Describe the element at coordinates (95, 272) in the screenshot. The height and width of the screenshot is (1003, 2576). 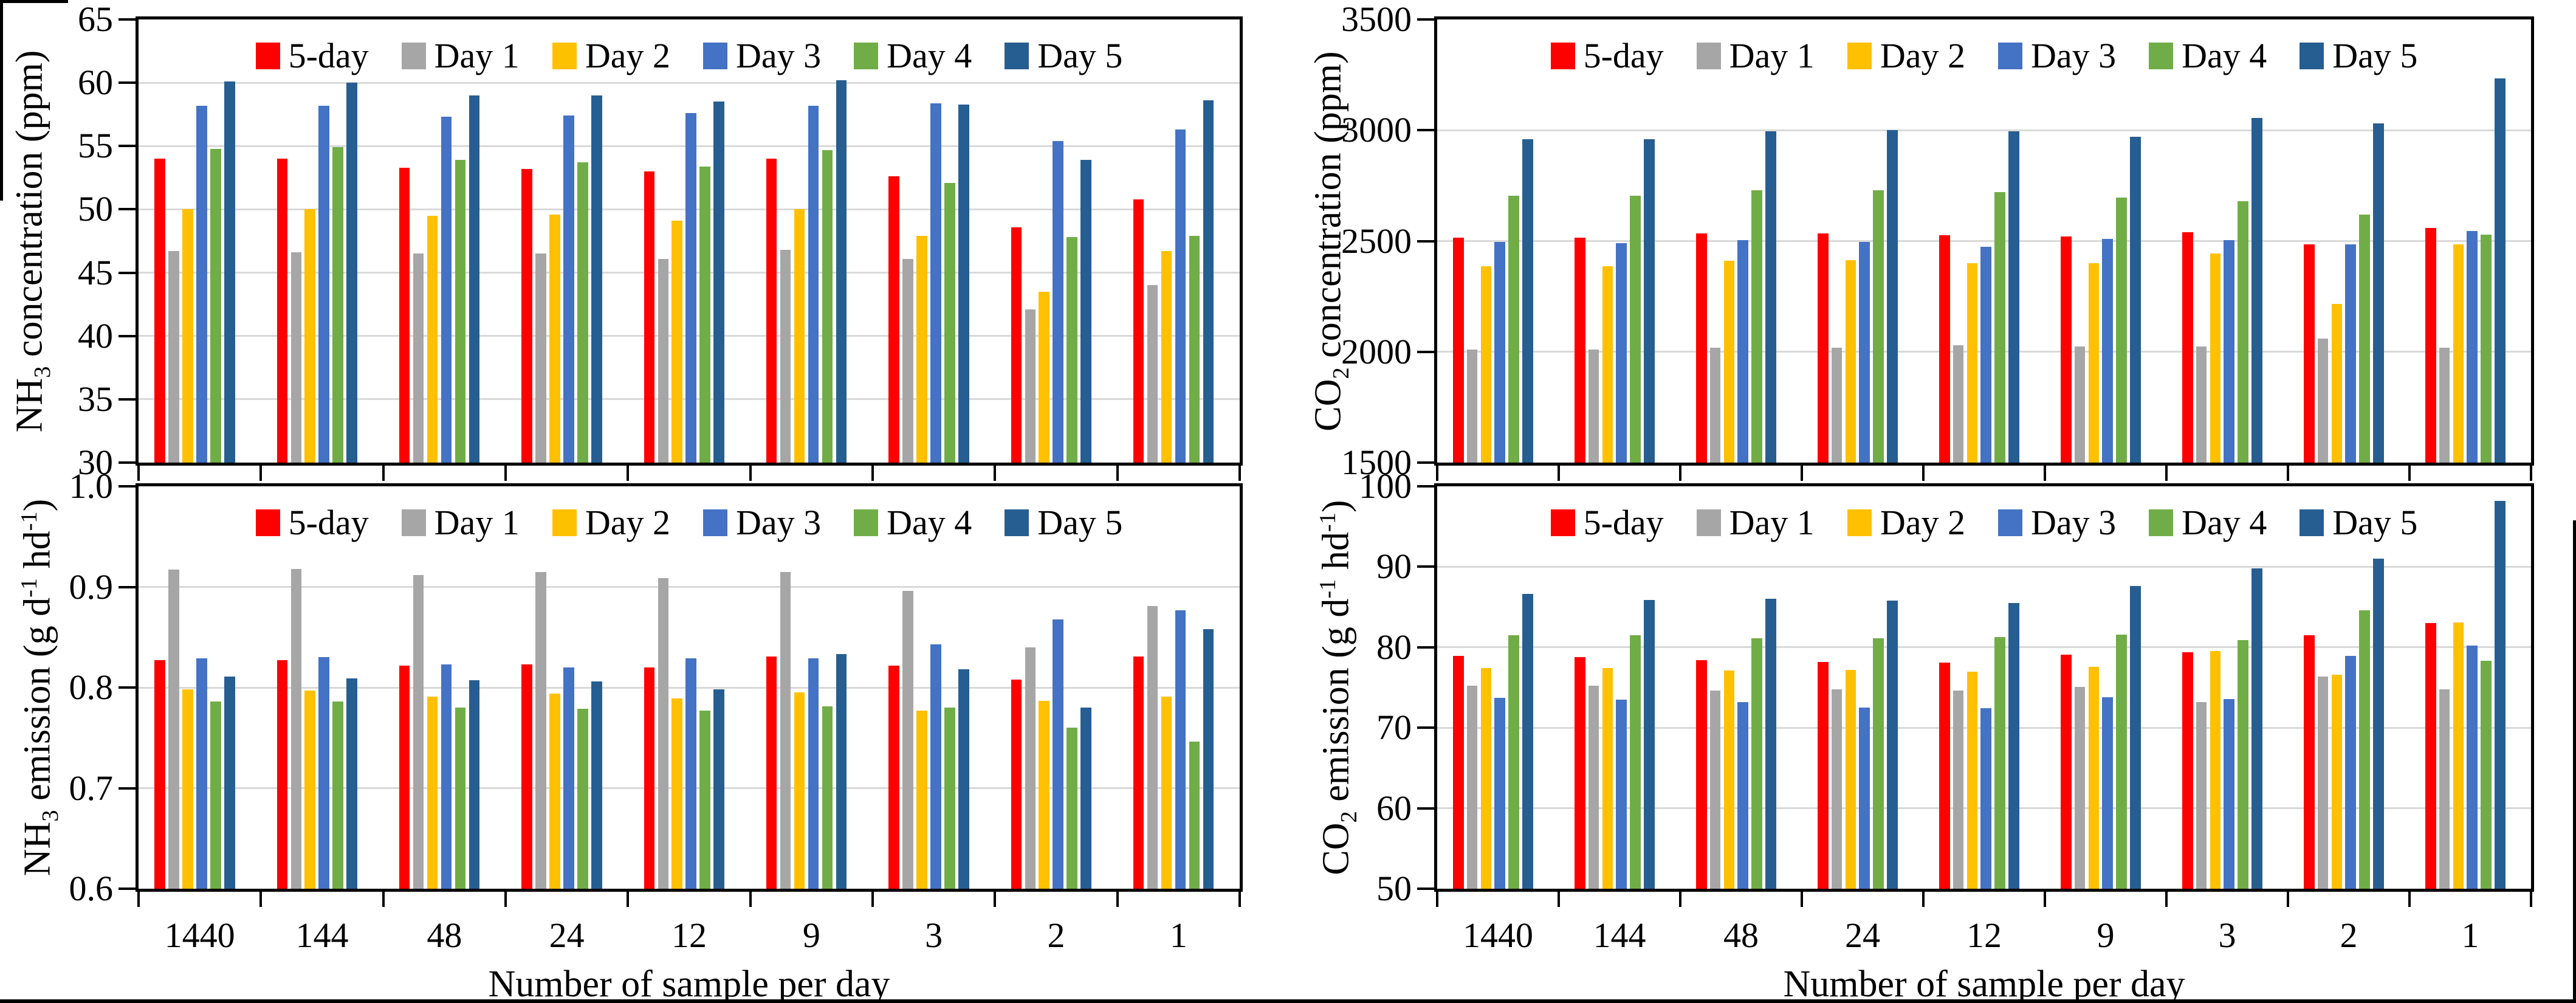
I see `y-tick-label: 45` at that location.